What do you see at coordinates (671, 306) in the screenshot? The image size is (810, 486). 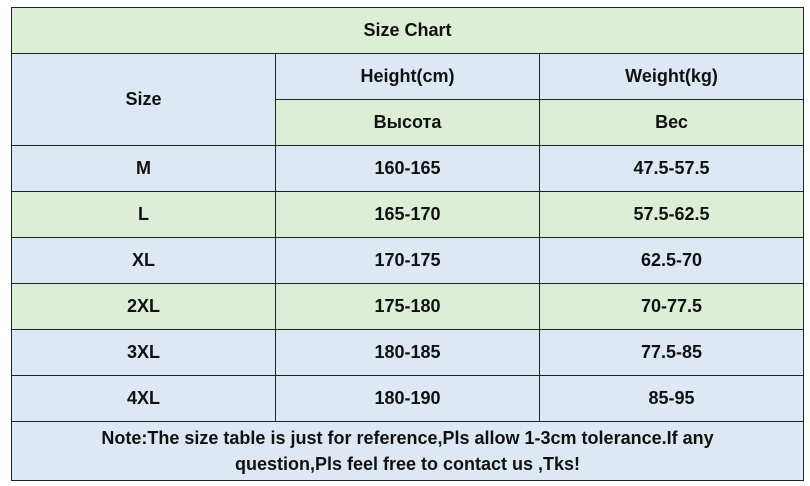 I see `row-weight: 70-77.5` at bounding box center [671, 306].